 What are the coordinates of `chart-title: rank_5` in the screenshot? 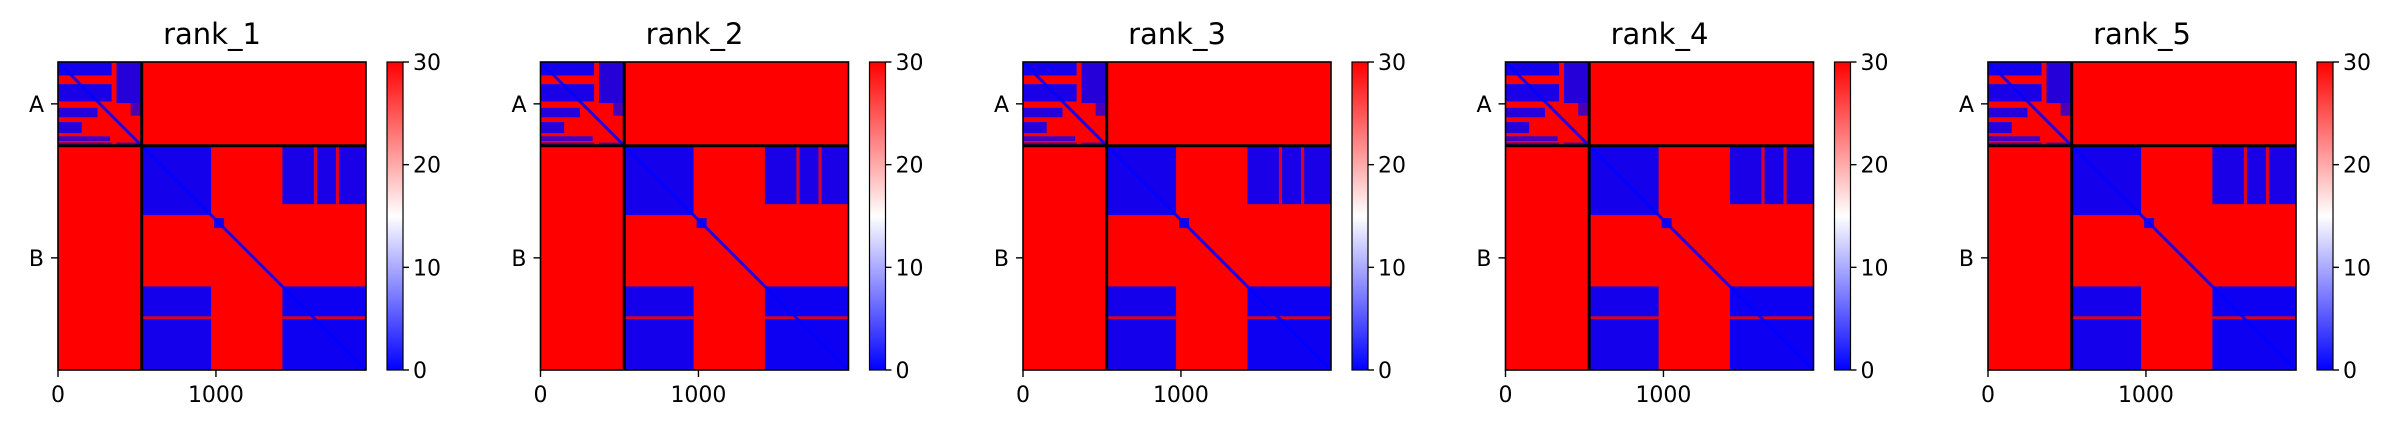 It's located at (2142, 34).